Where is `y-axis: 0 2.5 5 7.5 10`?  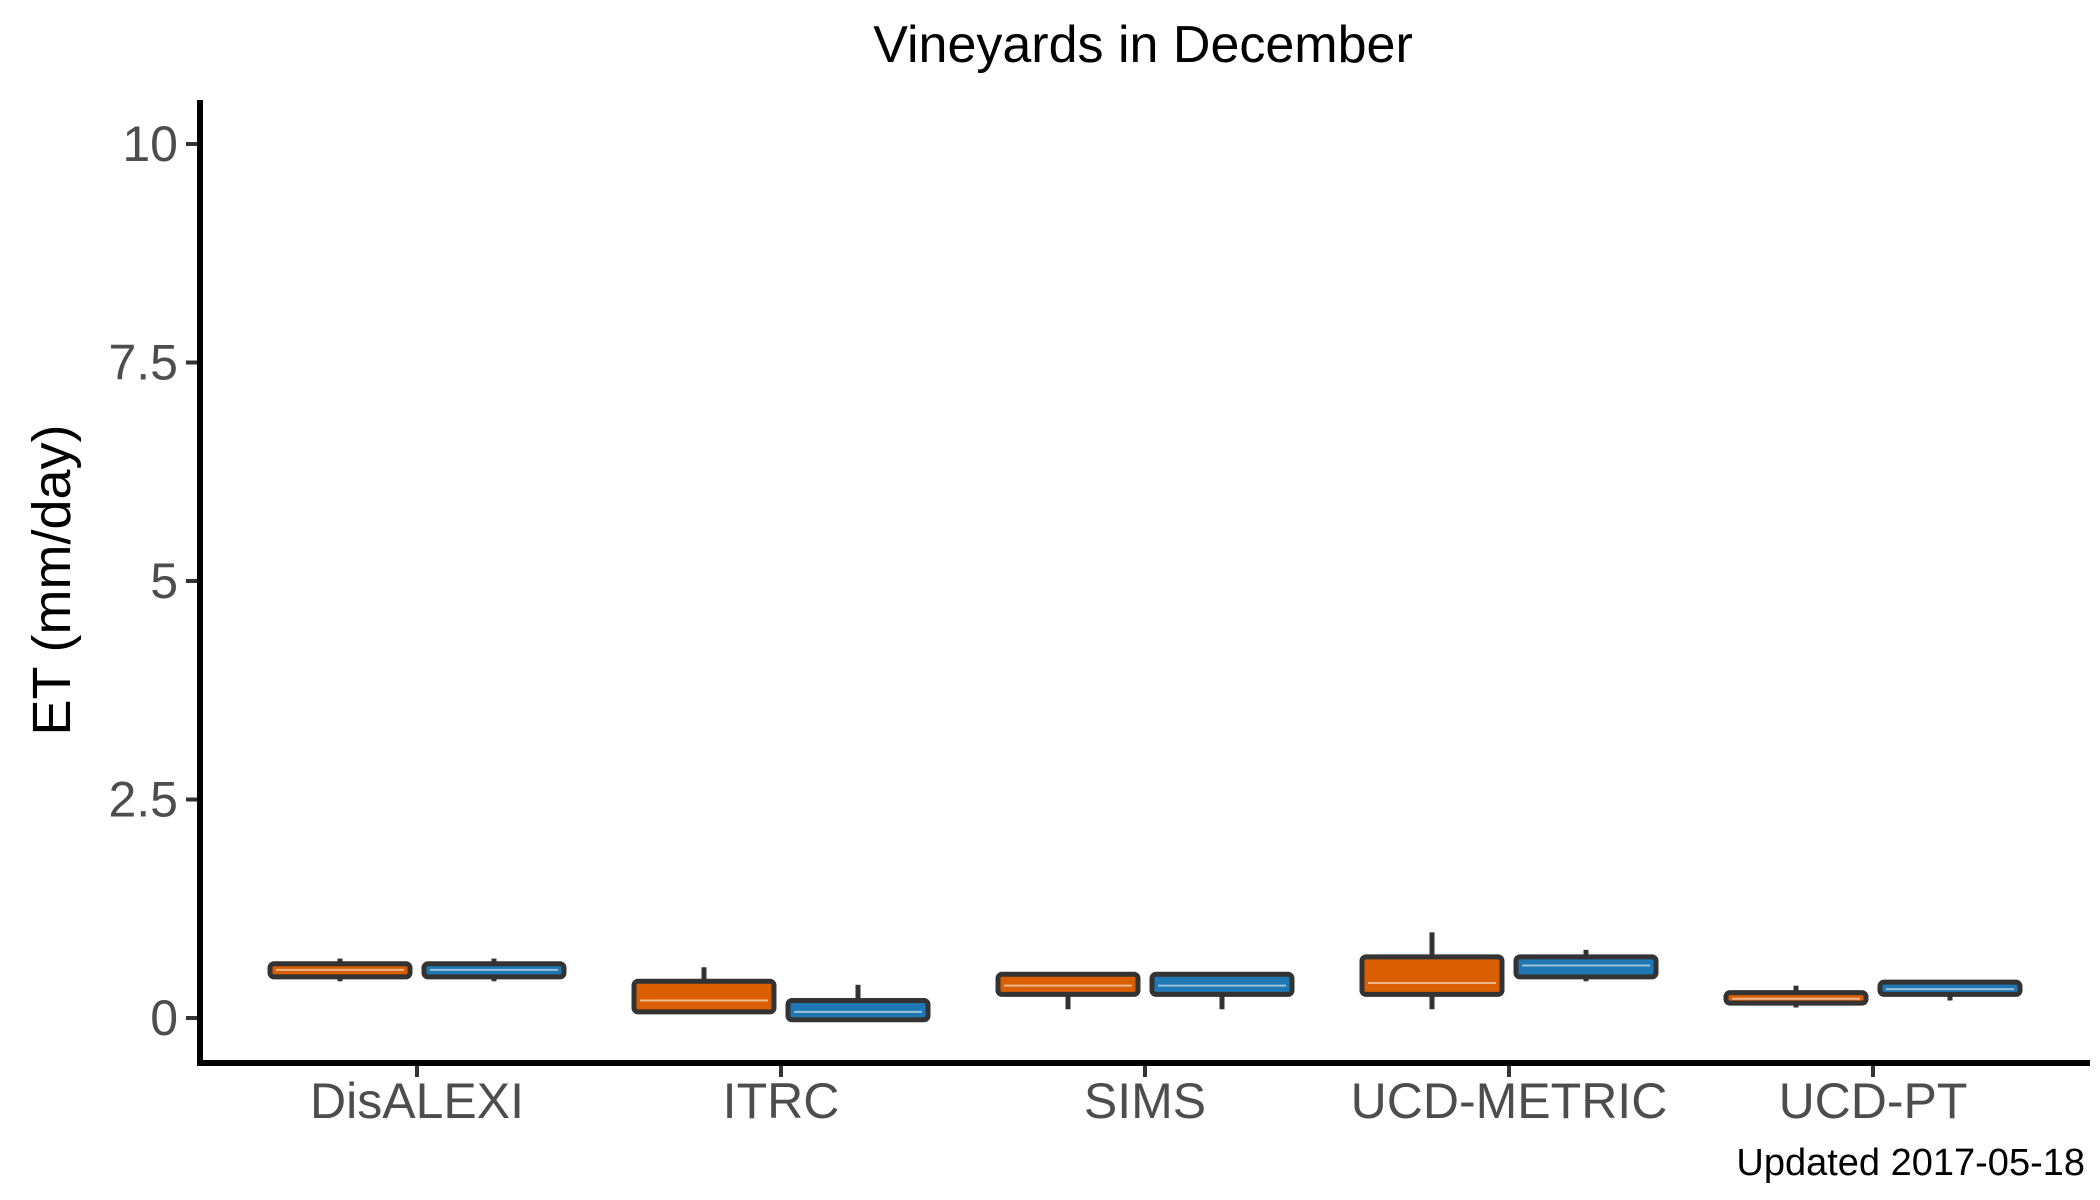
y-axis: 0 2.5 5 7.5 10 is located at coordinates (154, 581).